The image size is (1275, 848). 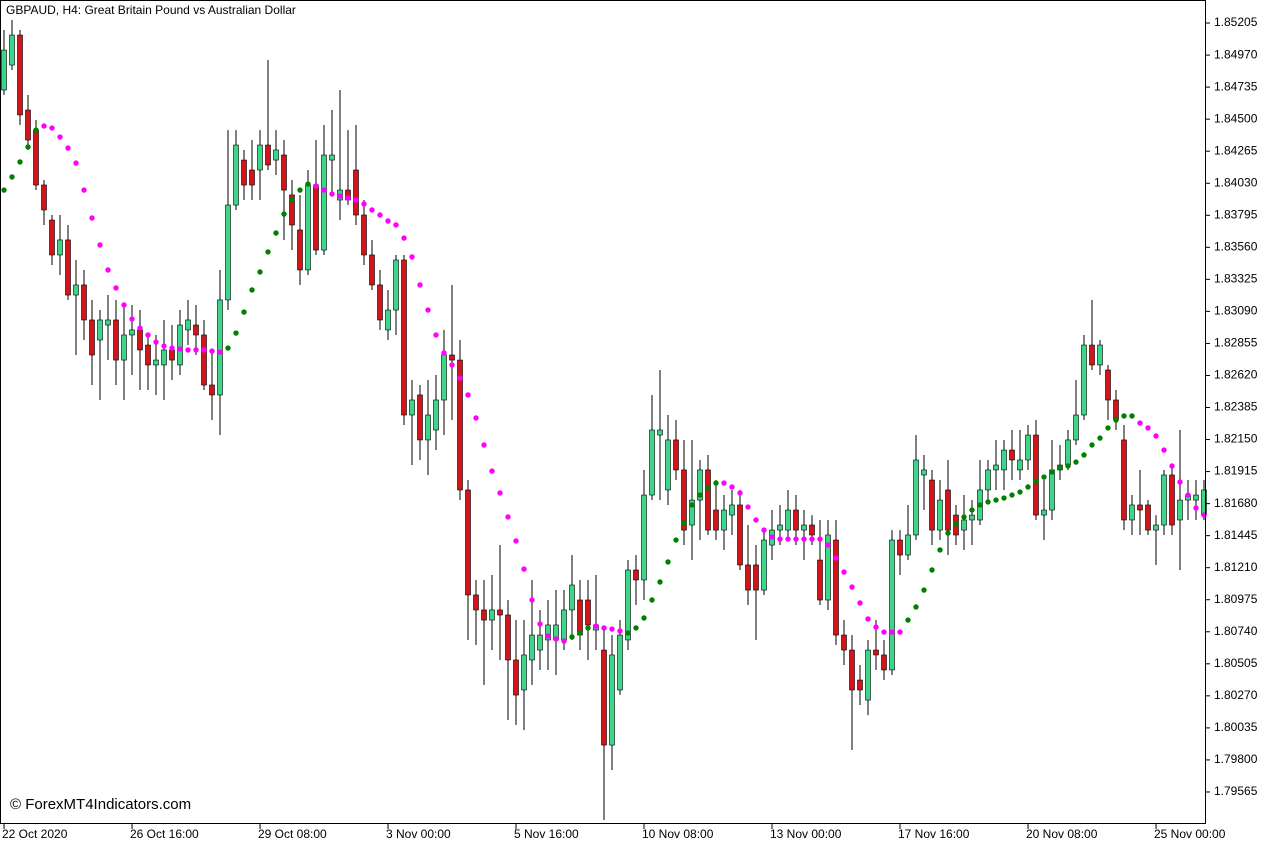 I want to click on watermark: © ForexMT4Indicators.com, so click(x=100, y=804).